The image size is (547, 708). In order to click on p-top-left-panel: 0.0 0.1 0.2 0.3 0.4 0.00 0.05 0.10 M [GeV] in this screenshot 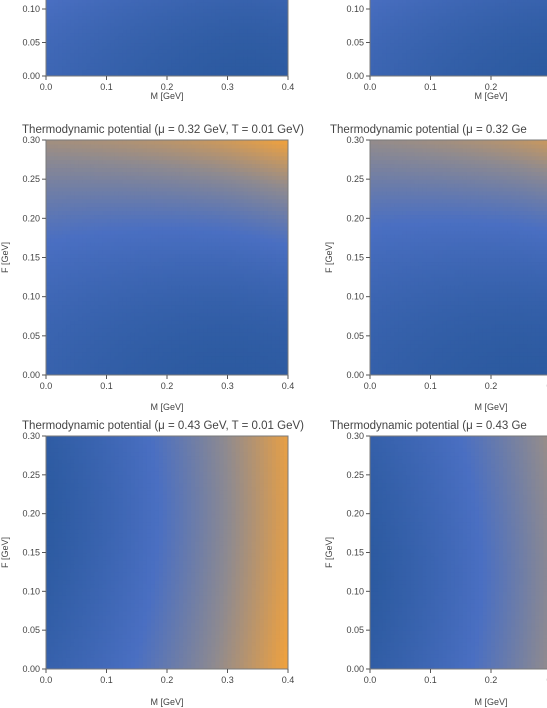, I will do `click(158, 50)`.